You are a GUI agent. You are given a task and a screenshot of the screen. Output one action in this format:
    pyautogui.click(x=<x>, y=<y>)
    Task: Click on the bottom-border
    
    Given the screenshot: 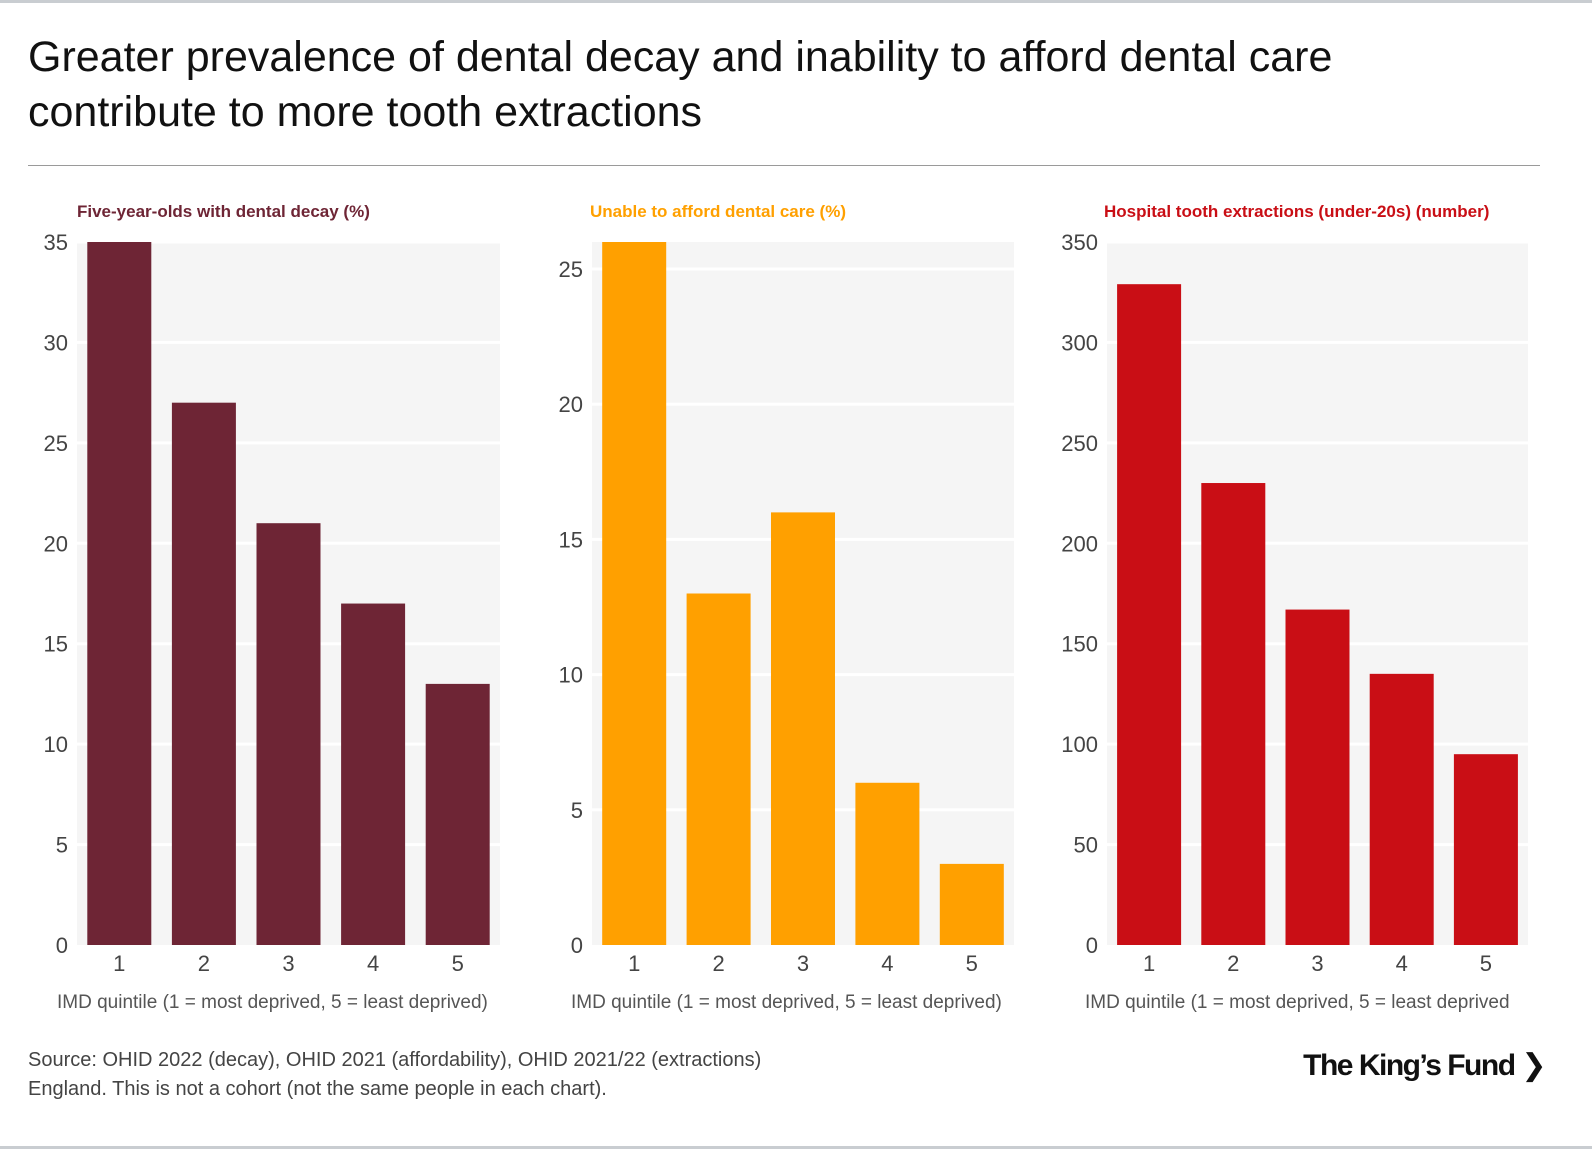 What is the action you would take?
    pyautogui.click(x=796, y=1147)
    